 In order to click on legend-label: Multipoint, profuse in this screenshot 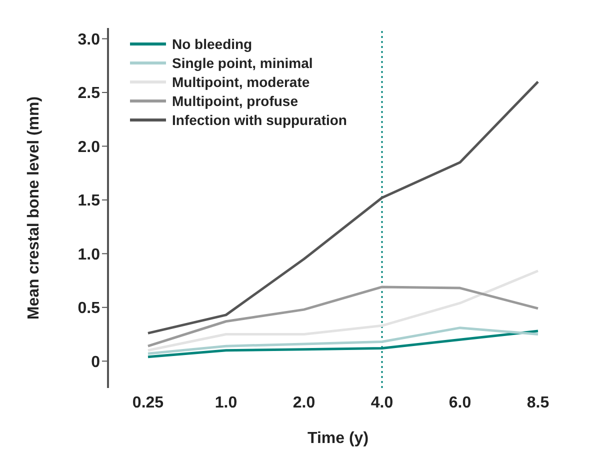, I will do `click(235, 101)`.